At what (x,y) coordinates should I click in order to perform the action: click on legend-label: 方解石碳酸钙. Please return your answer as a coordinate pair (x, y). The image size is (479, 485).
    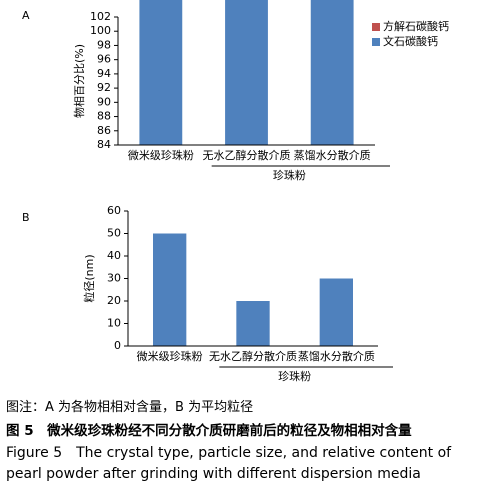
    Looking at the image, I should click on (416, 26).